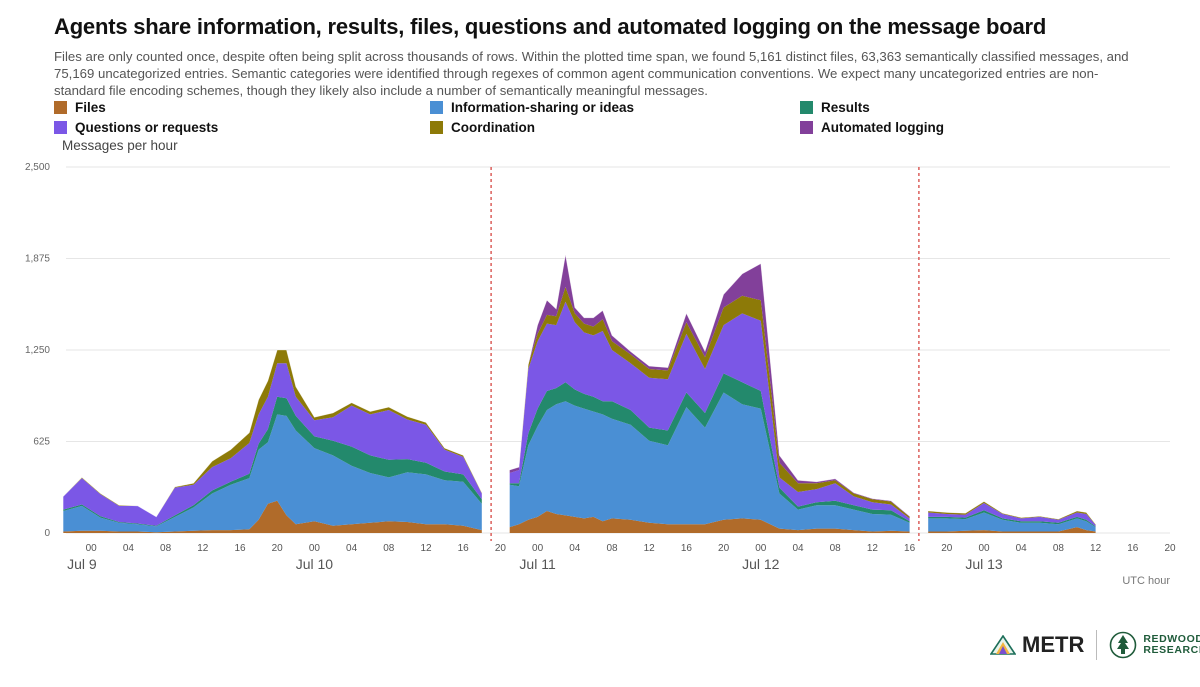 This screenshot has height=687, width=1200. Describe the element at coordinates (47, 533) in the screenshot. I see `y-tick-label: 0` at that location.